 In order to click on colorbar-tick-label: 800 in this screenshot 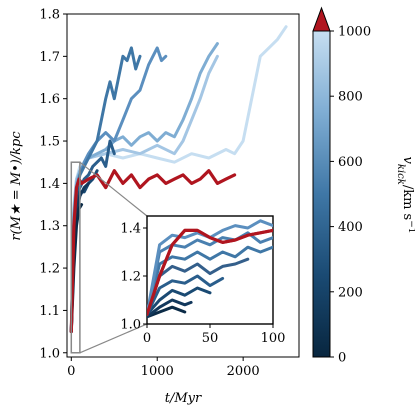, I will do `click(350, 97)`.